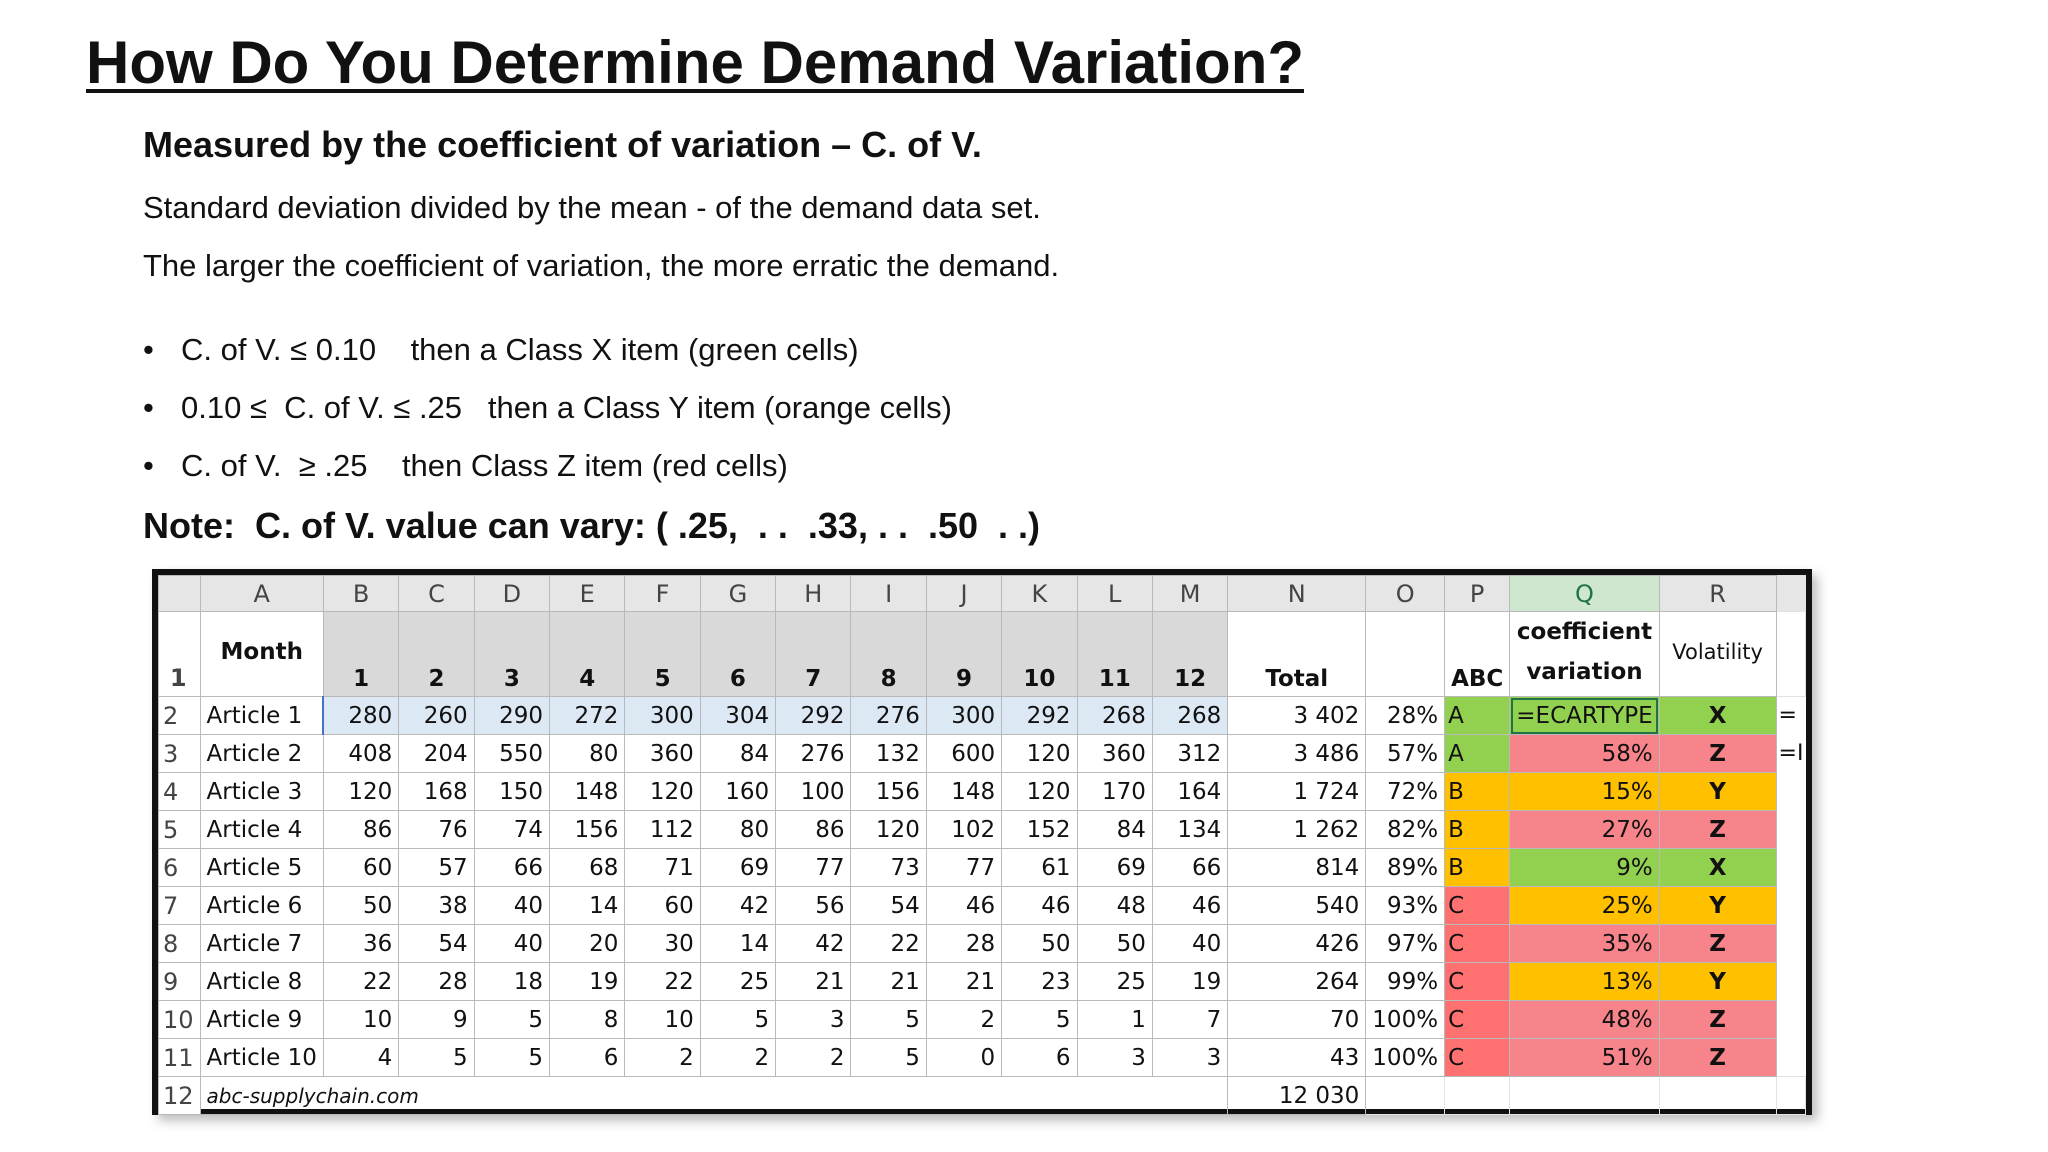 This screenshot has width=2048, height=1152. I want to click on demand-cell: 40, so click(512, 943).